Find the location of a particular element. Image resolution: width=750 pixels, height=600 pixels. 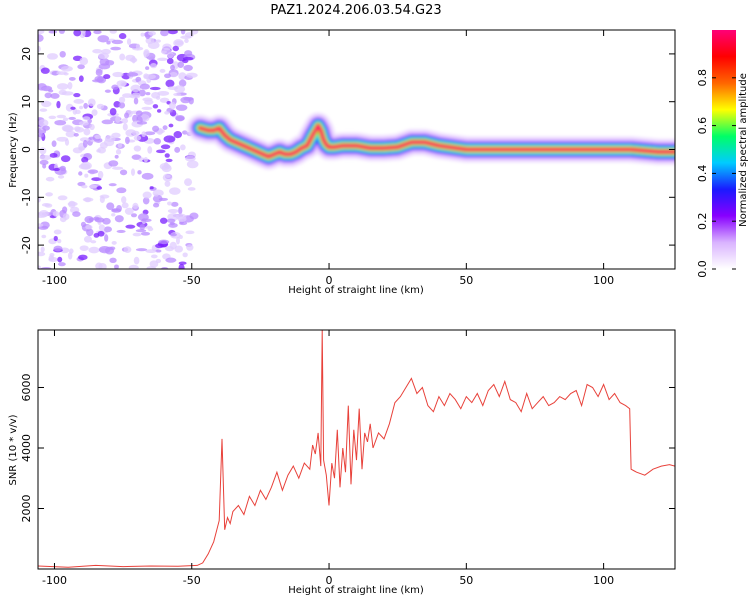

spectrogram-y-tick-label: -20 is located at coordinates (26, 245).